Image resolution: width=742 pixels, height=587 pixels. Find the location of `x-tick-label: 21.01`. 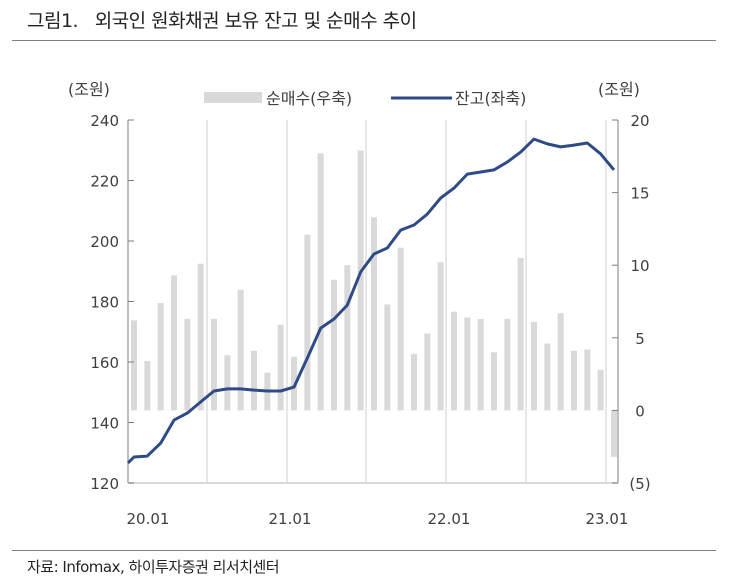

x-tick-label: 21.01 is located at coordinates (290, 519).